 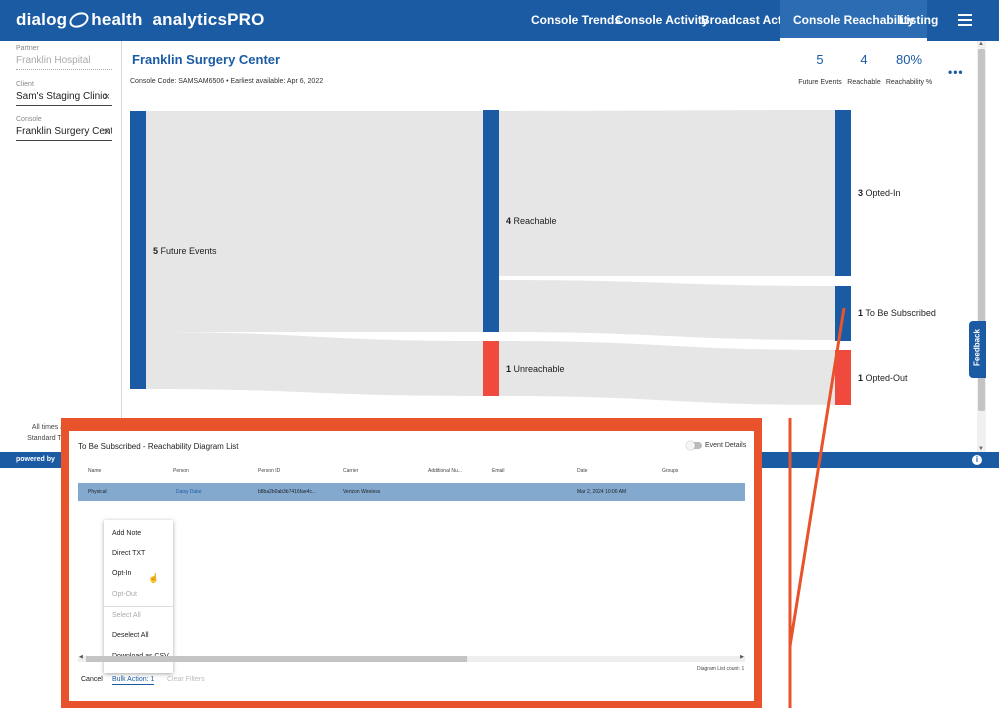 What do you see at coordinates (79, 20) in the screenshot?
I see `logo-swoosh-icon` at bounding box center [79, 20].